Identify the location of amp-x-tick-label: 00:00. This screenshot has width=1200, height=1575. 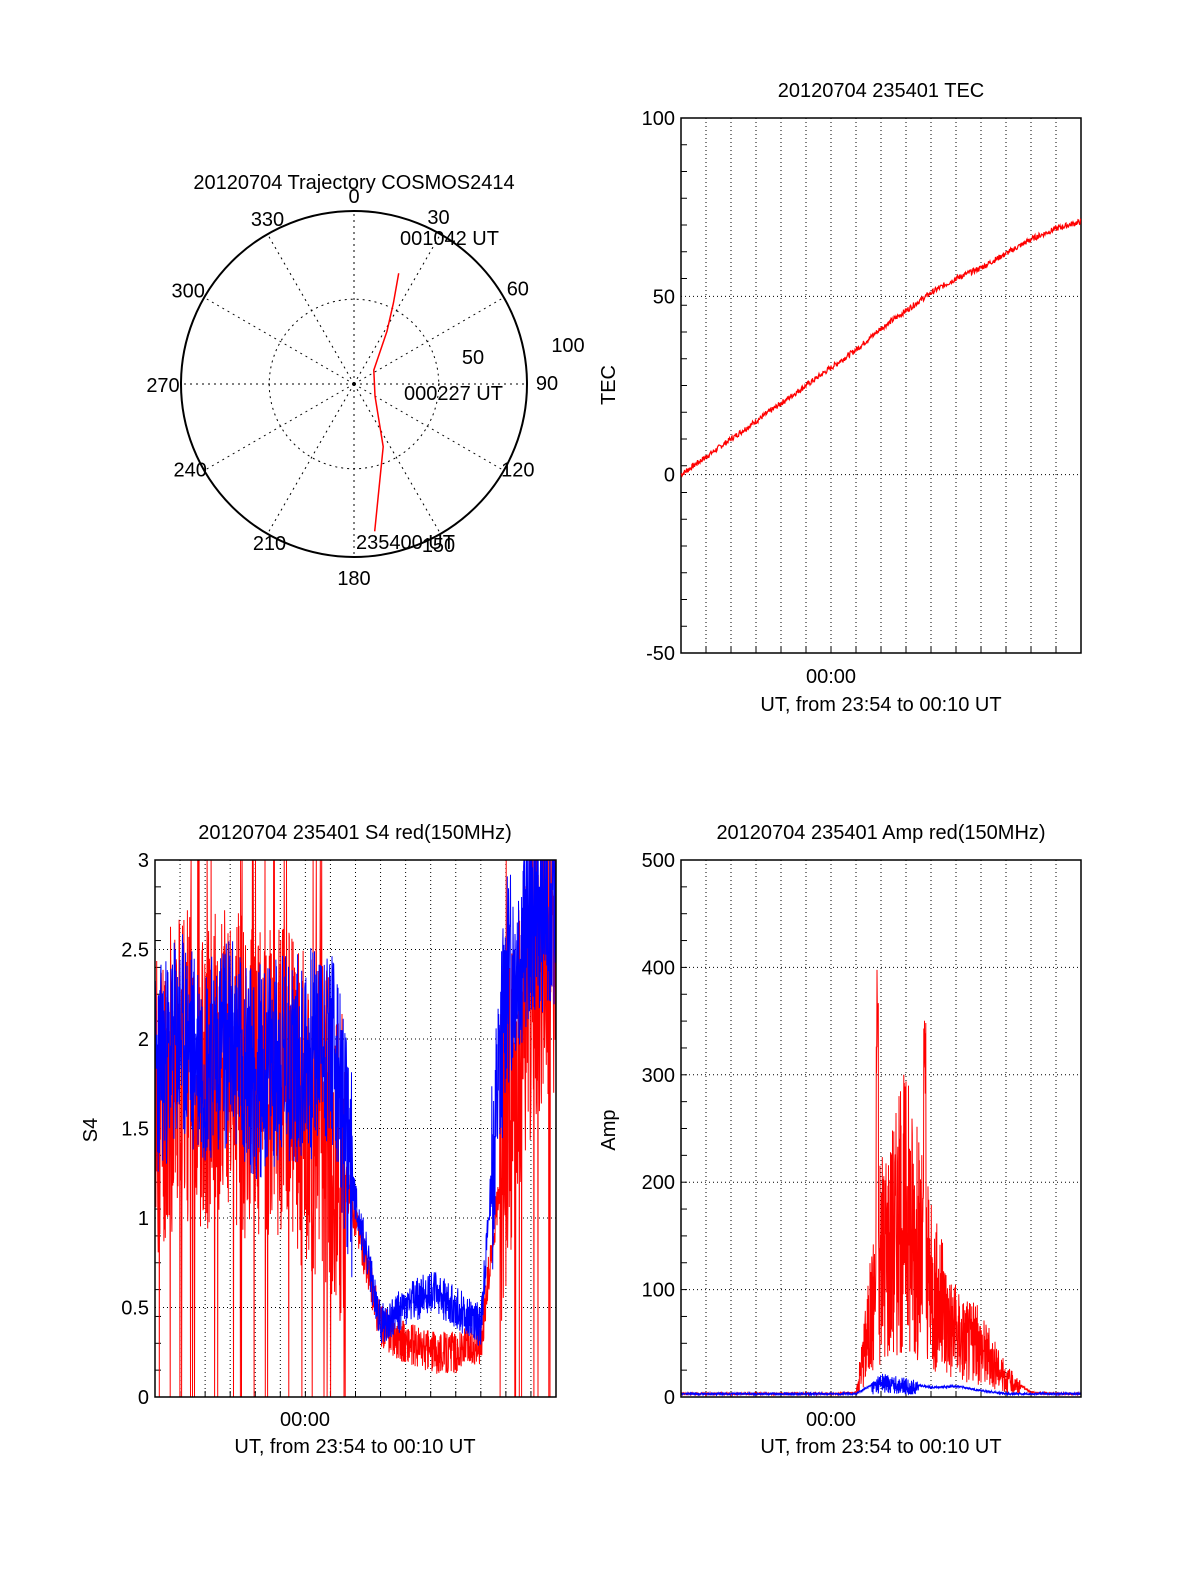
(831, 1420).